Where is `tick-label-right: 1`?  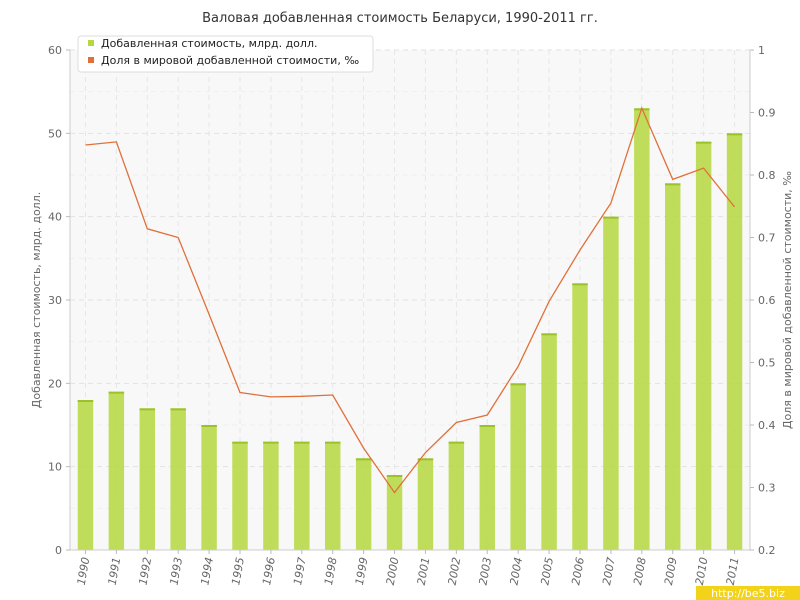 tick-label-right: 1 is located at coordinates (761, 50).